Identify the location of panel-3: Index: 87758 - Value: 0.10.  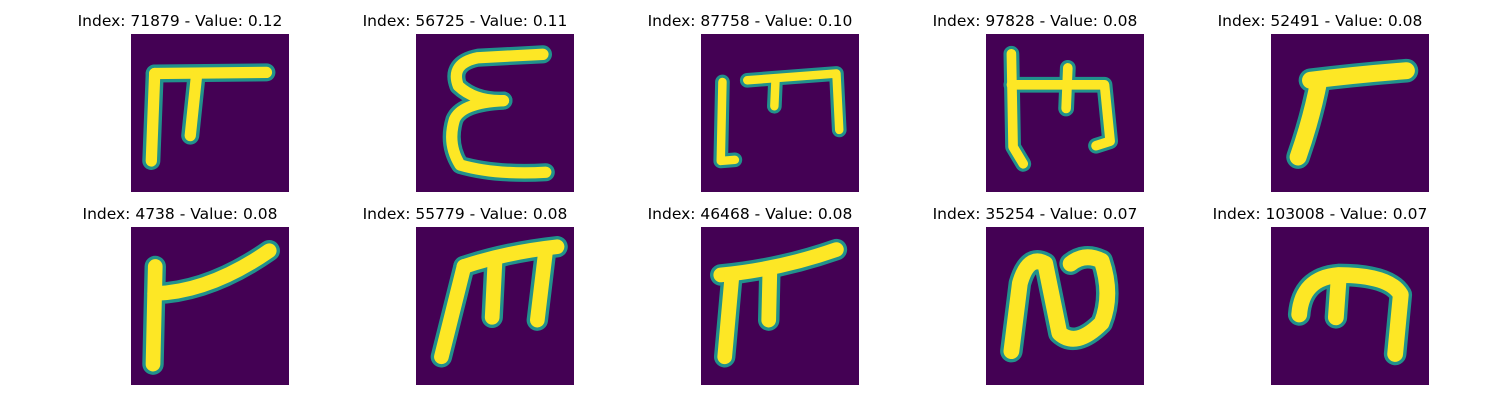
(750, 100).